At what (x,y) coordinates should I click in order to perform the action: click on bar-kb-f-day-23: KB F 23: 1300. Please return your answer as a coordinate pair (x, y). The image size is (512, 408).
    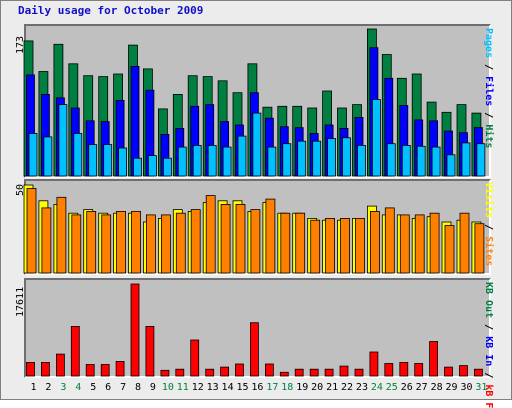
    Looking at the image, I should click on (359, 372).